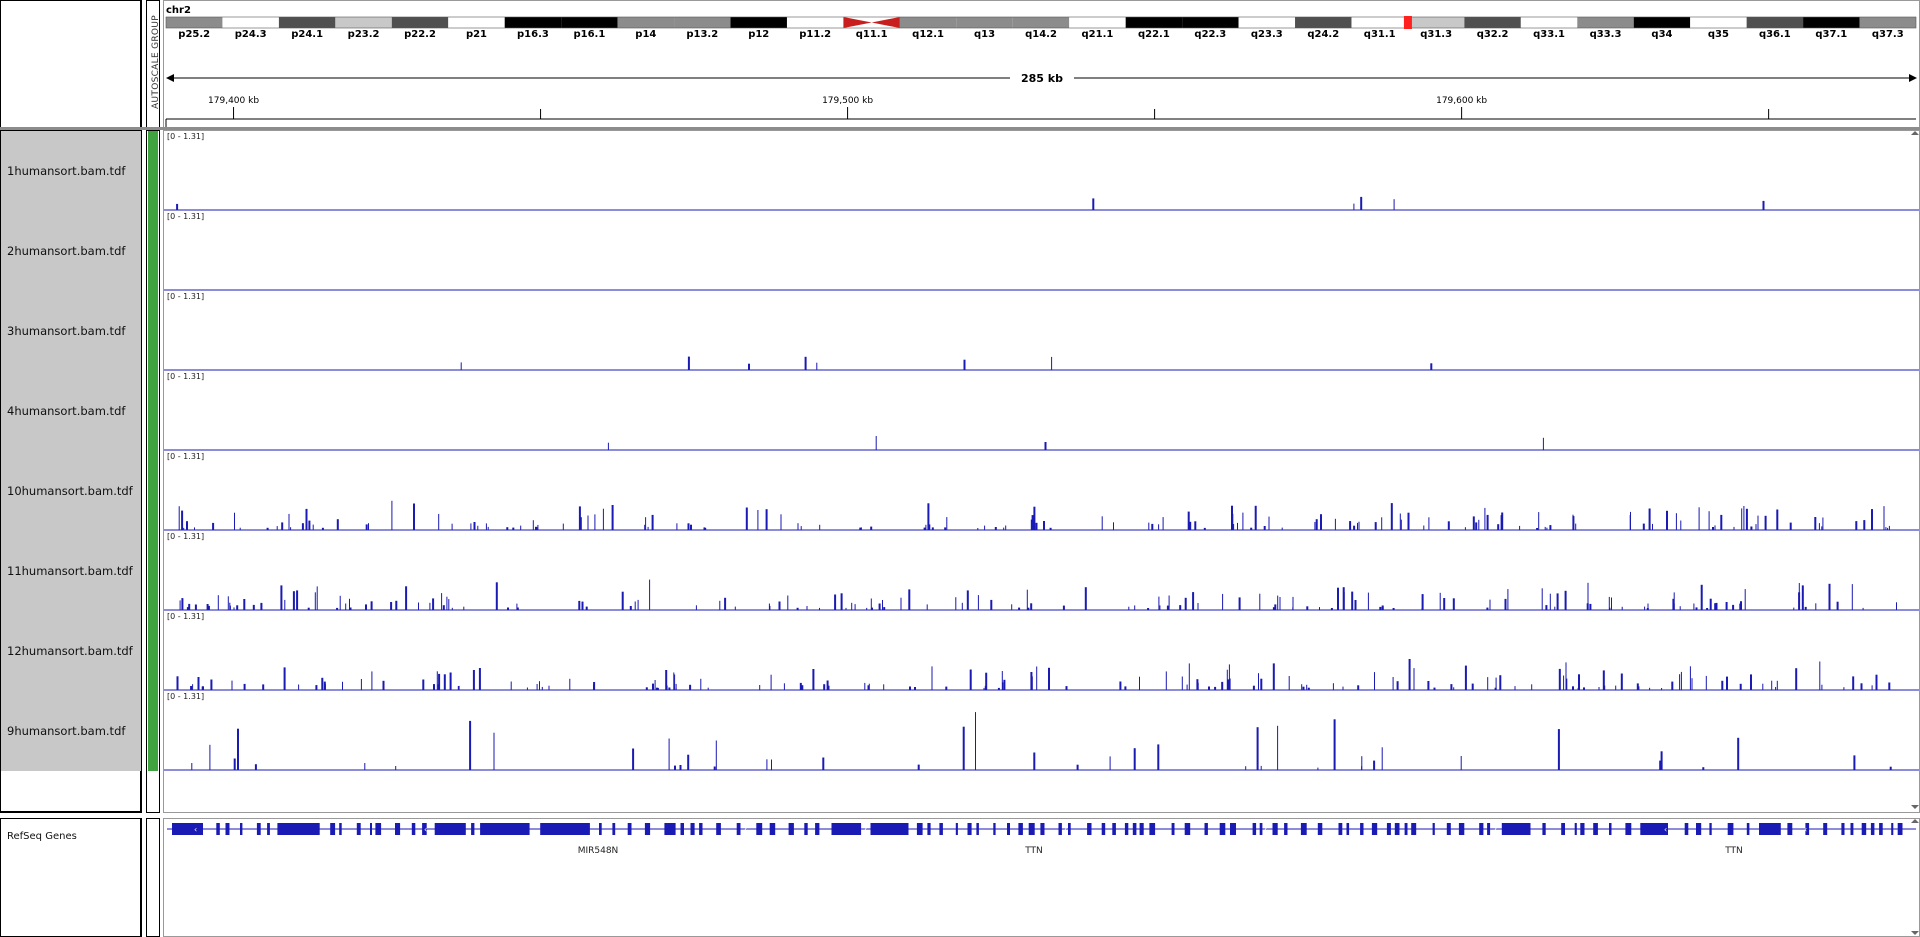 This screenshot has height=937, width=1920. Describe the element at coordinates (758, 34) in the screenshot. I see `cytoband-label: p12` at that location.